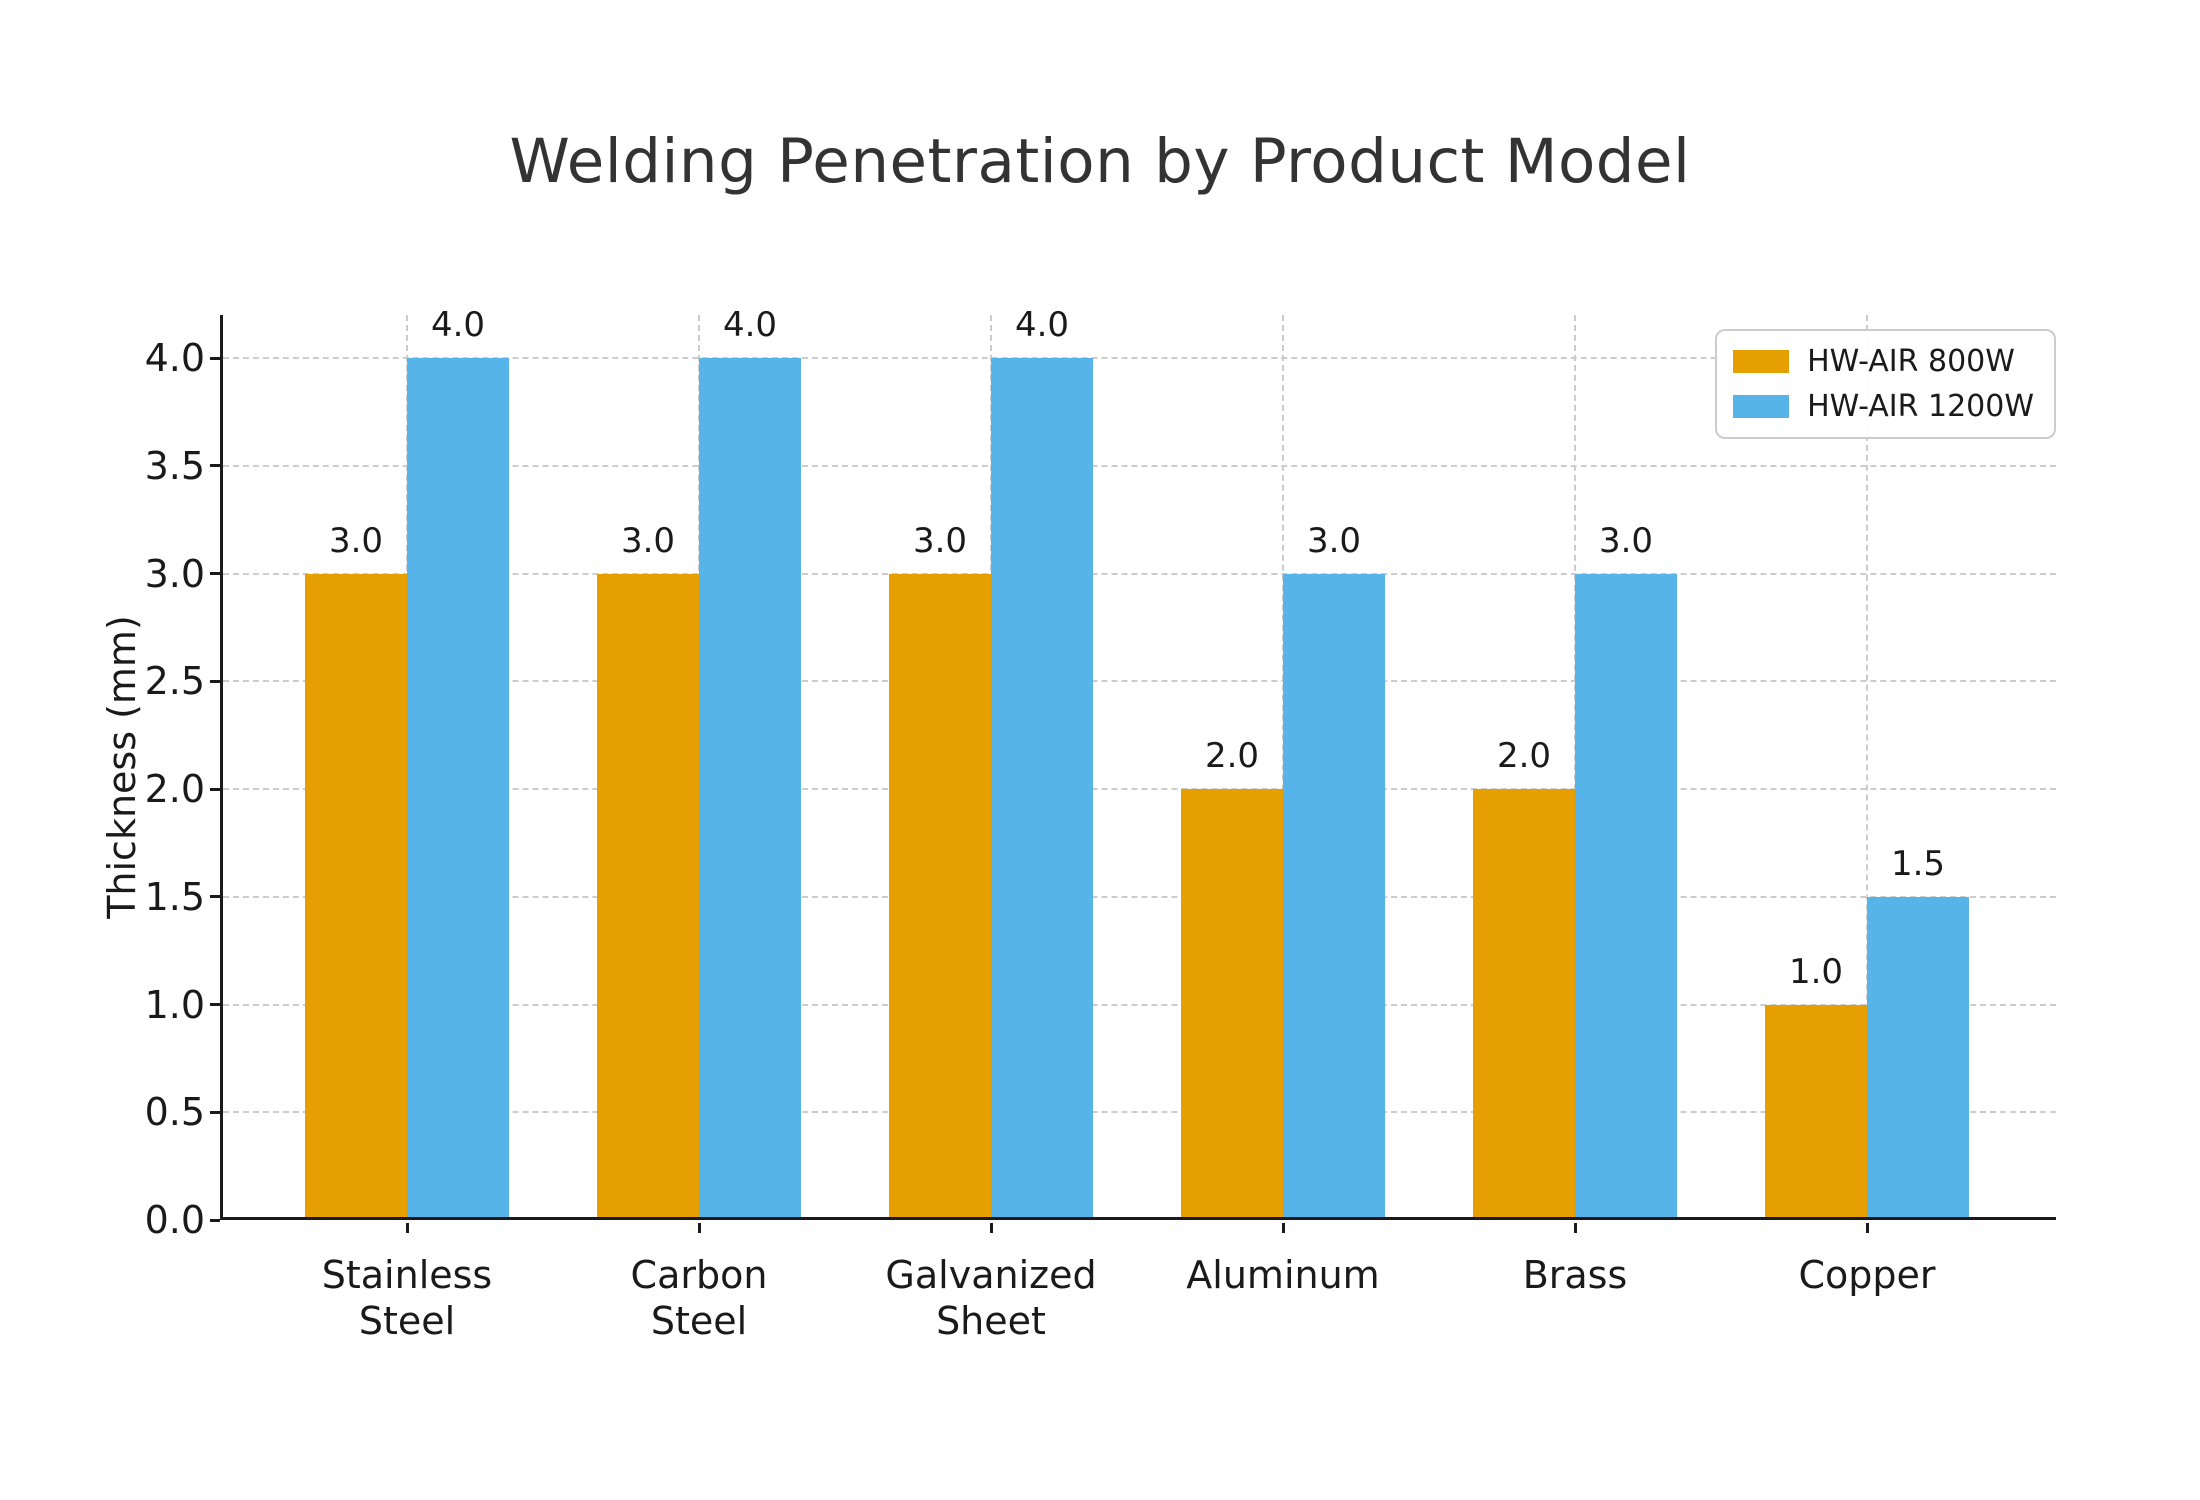  Describe the element at coordinates (174, 1112) in the screenshot. I see `y-tick-label: 0.5` at that location.